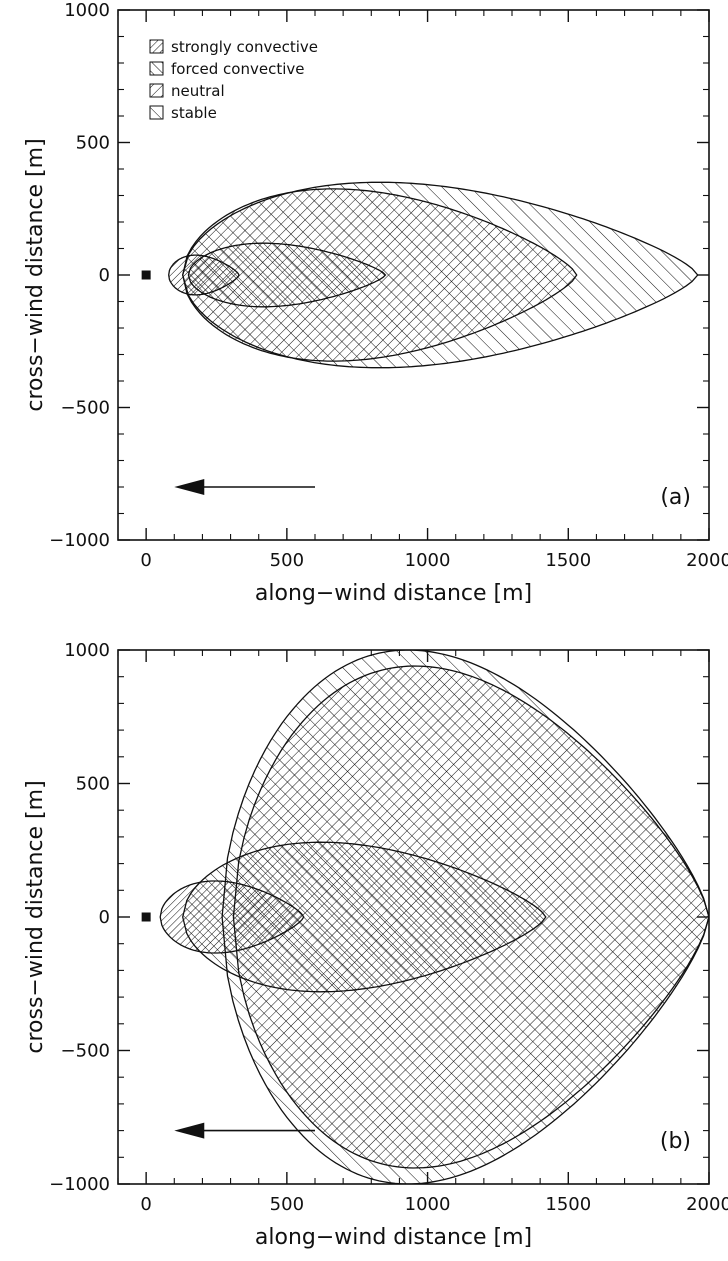 This screenshot has height=1261, width=728. I want to click on legend-label-stable: stable, so click(194, 113).